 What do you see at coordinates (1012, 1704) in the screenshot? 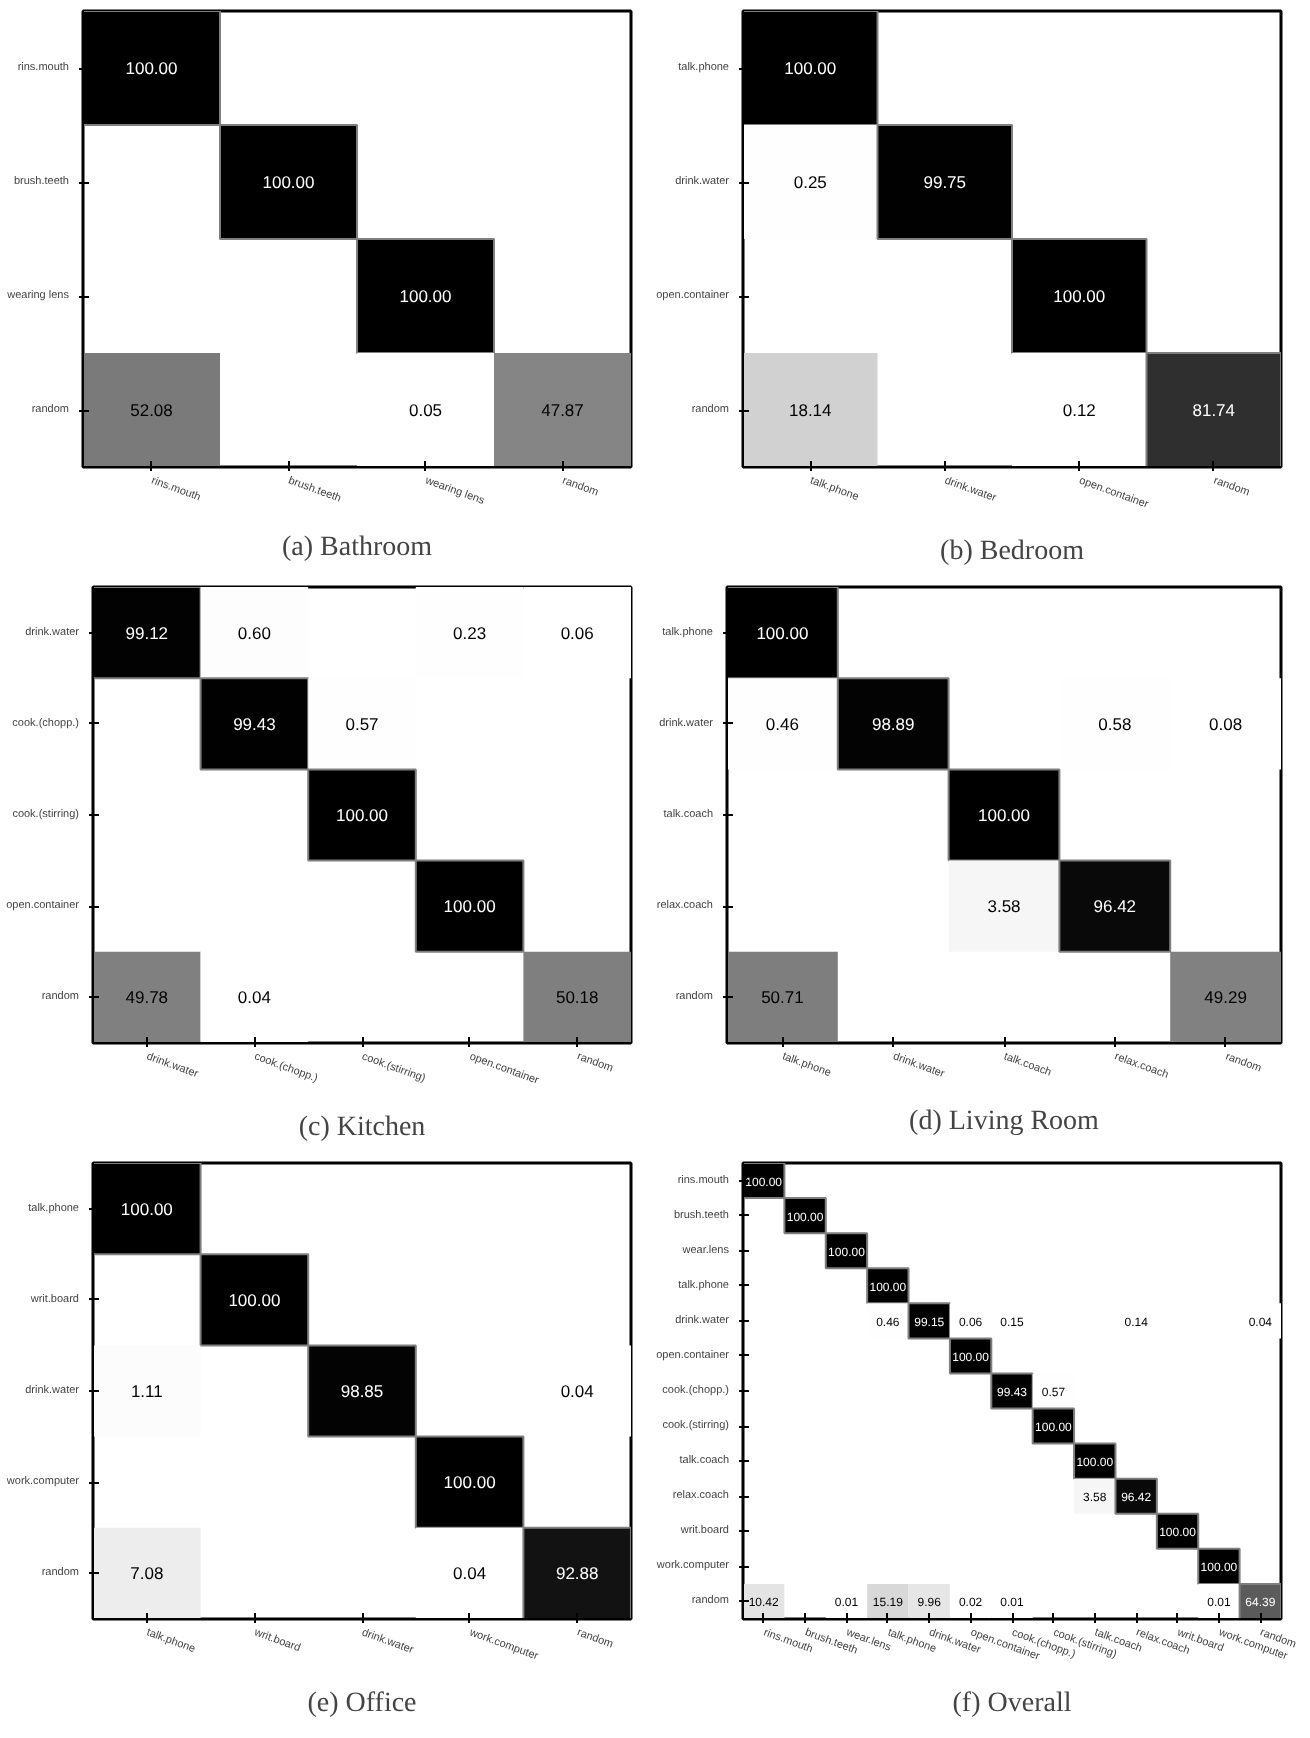
I see `text: (f) Overall` at bounding box center [1012, 1704].